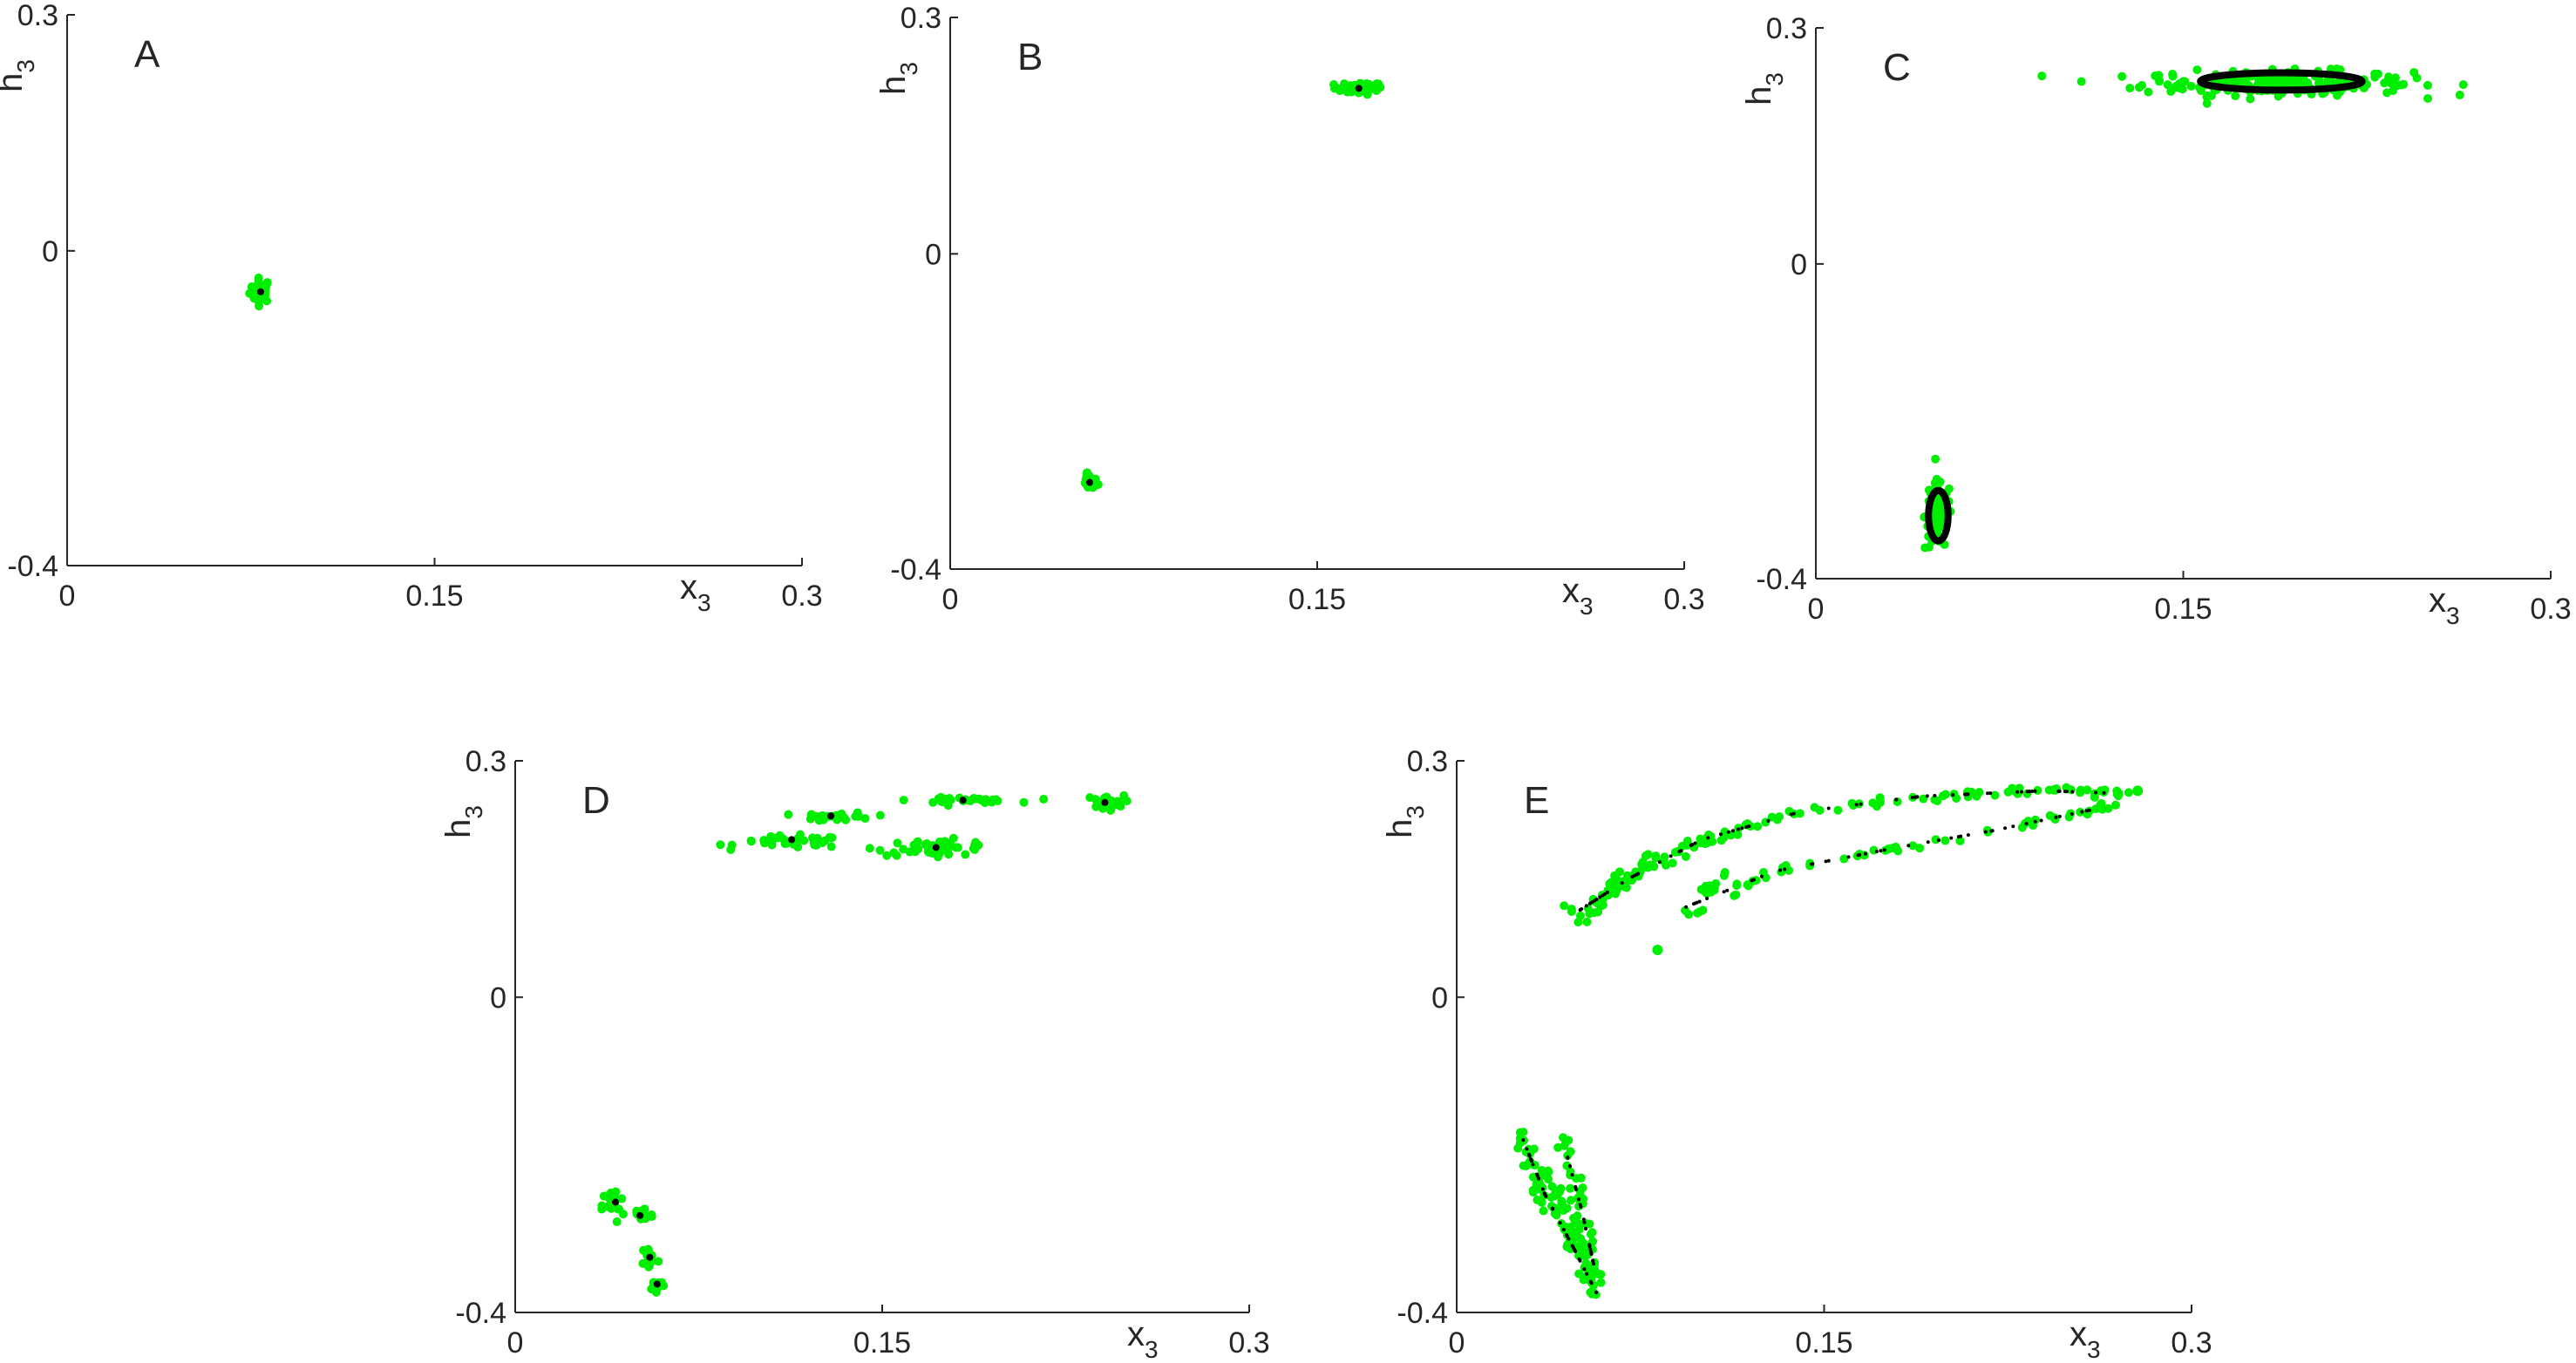  What do you see at coordinates (258, 292) in the screenshot?
I see `data-marks` at bounding box center [258, 292].